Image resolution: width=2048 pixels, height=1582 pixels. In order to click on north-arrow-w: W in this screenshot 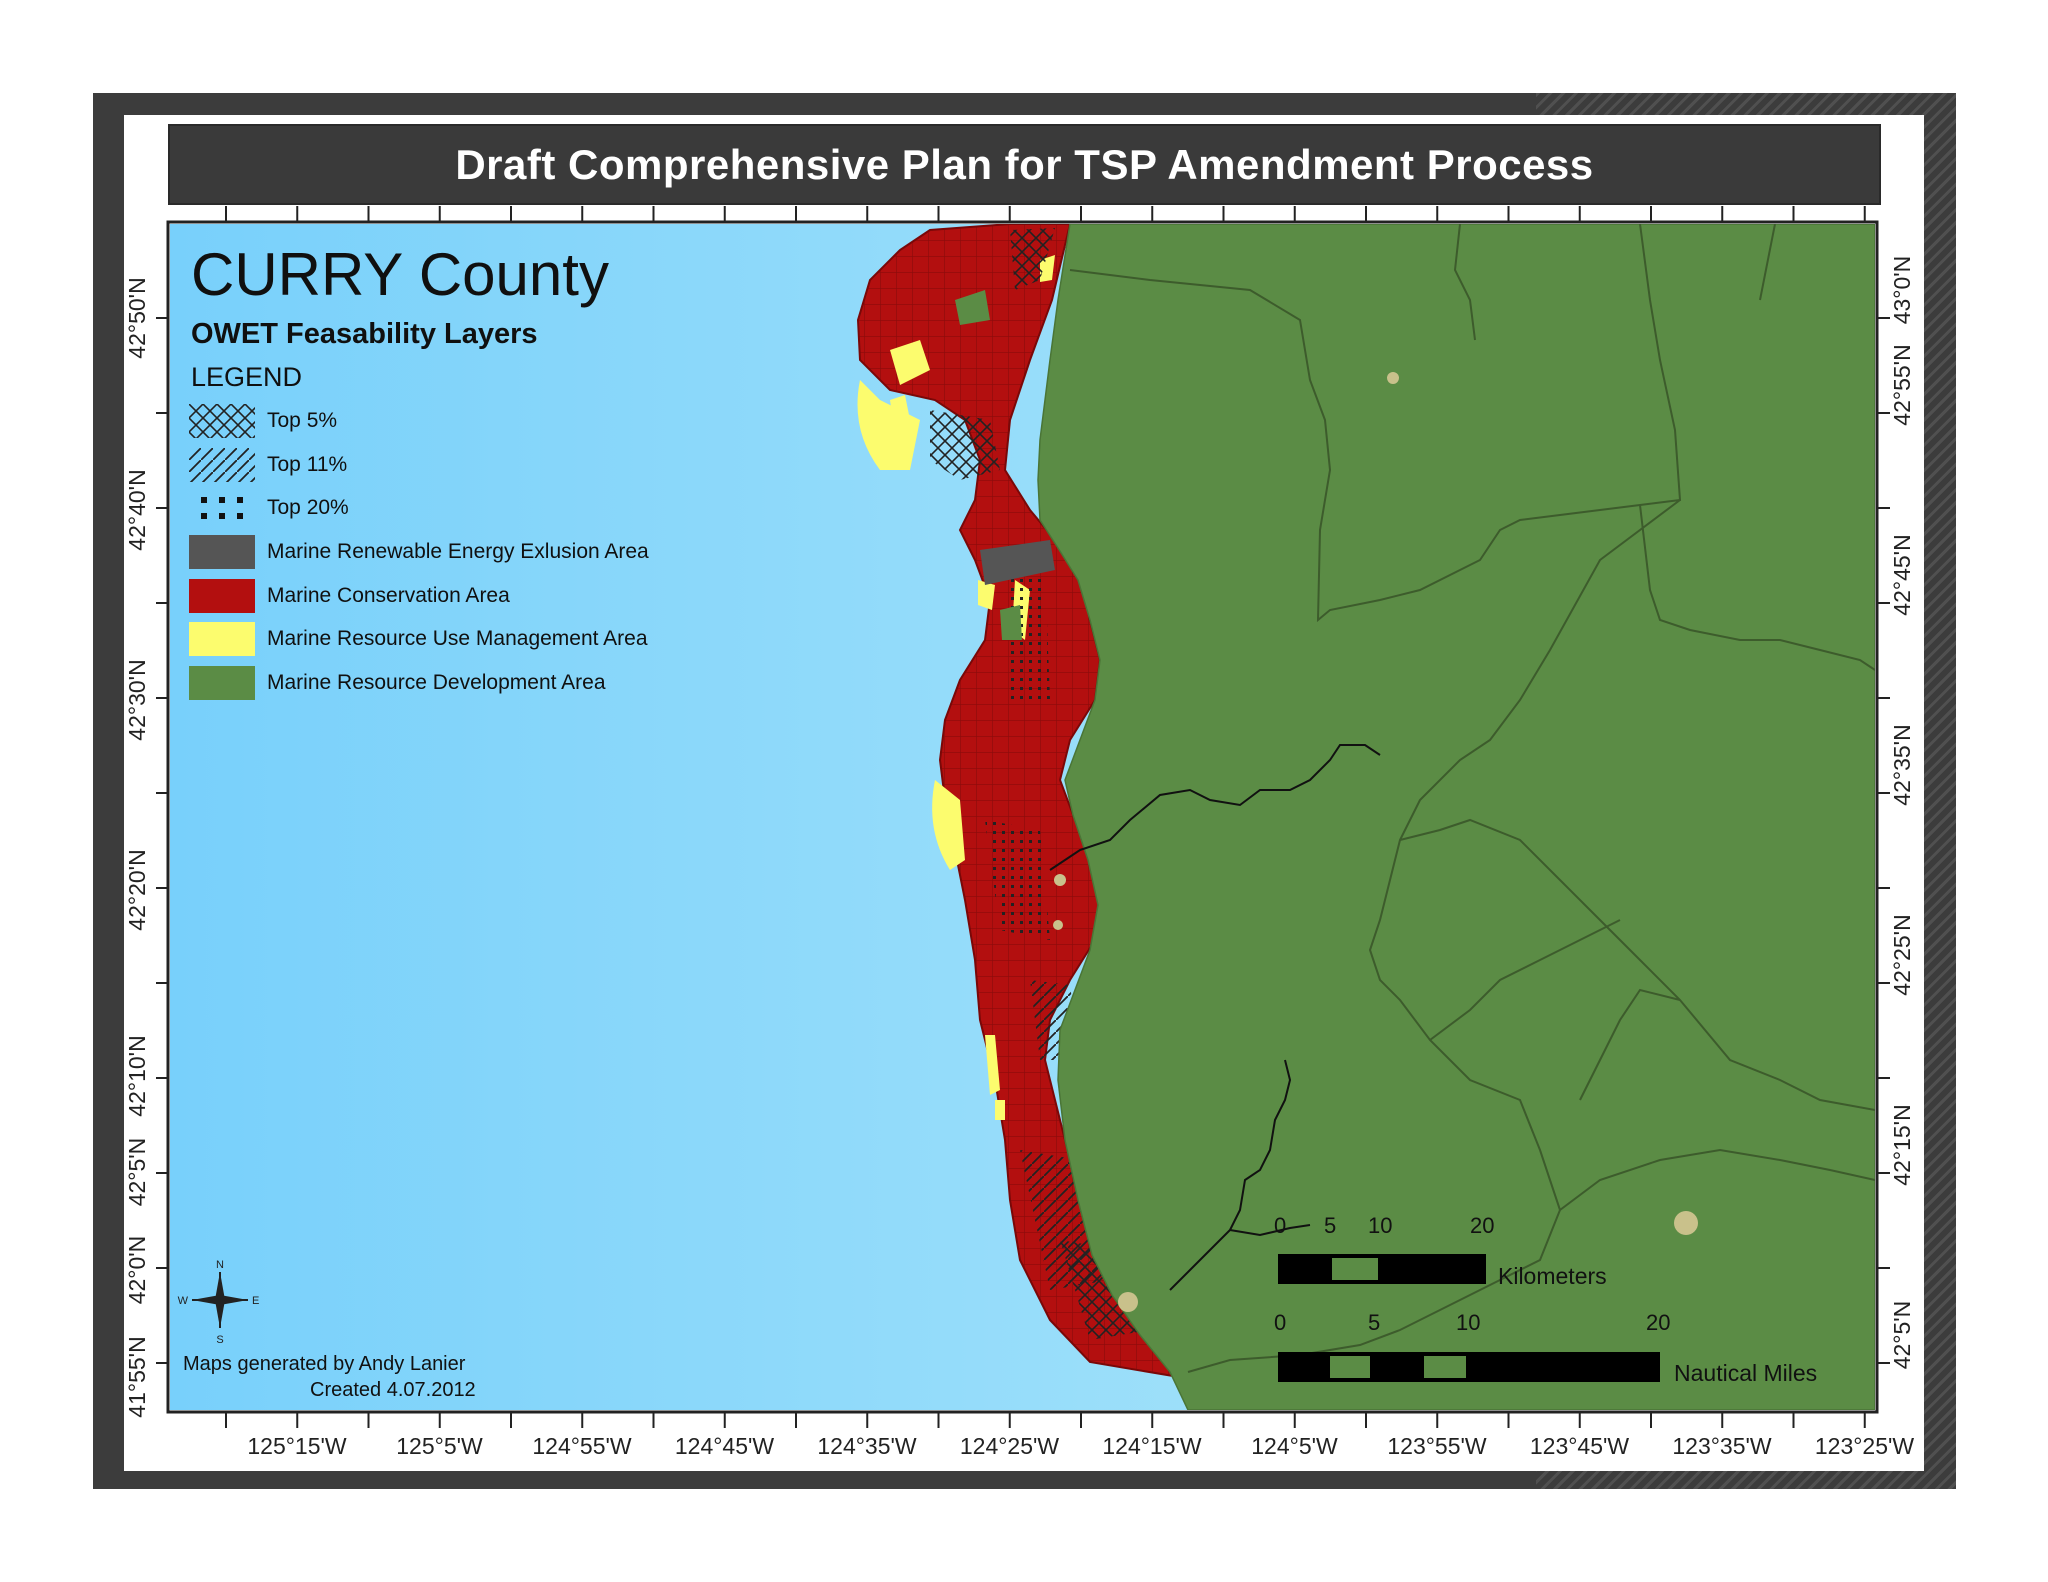, I will do `click(183, 1301)`.